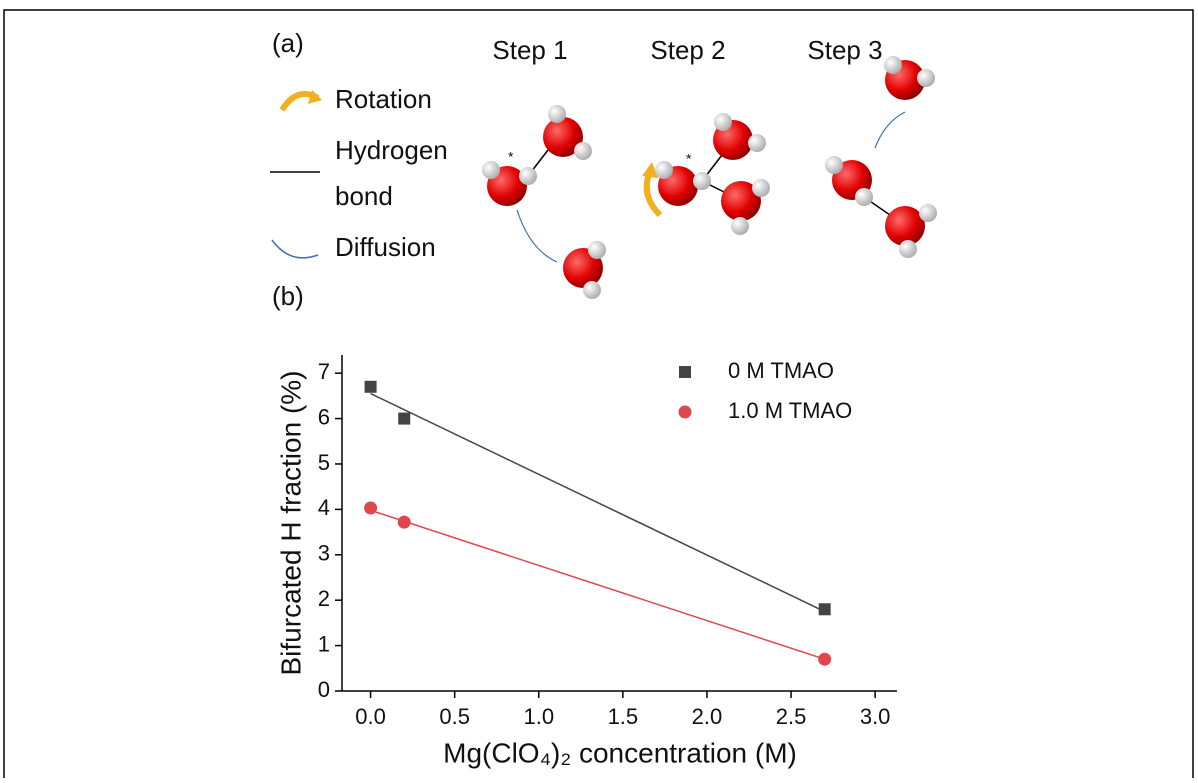 This screenshot has width=1198, height=783. Describe the element at coordinates (623, 716) in the screenshot. I see `x-tick-label: 1.5` at that location.